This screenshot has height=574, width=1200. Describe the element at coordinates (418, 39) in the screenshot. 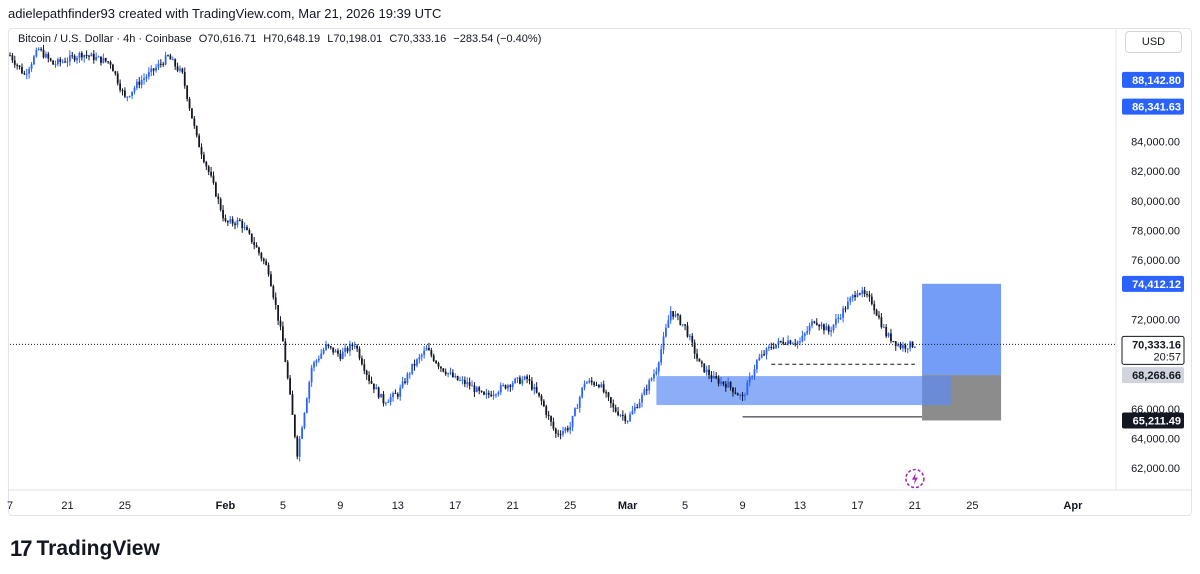

I see `legend-close: C70,333.16` at that location.